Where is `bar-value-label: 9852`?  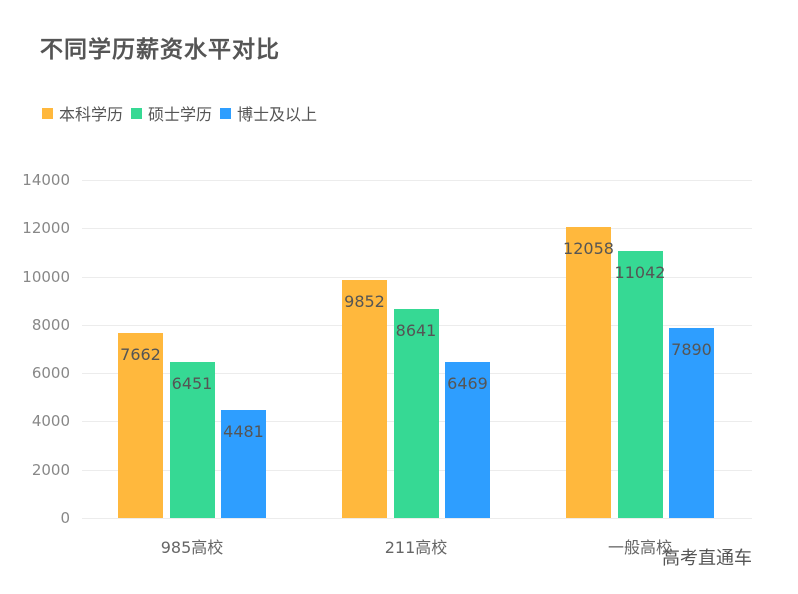
bar-value-label: 9852 is located at coordinates (364, 302).